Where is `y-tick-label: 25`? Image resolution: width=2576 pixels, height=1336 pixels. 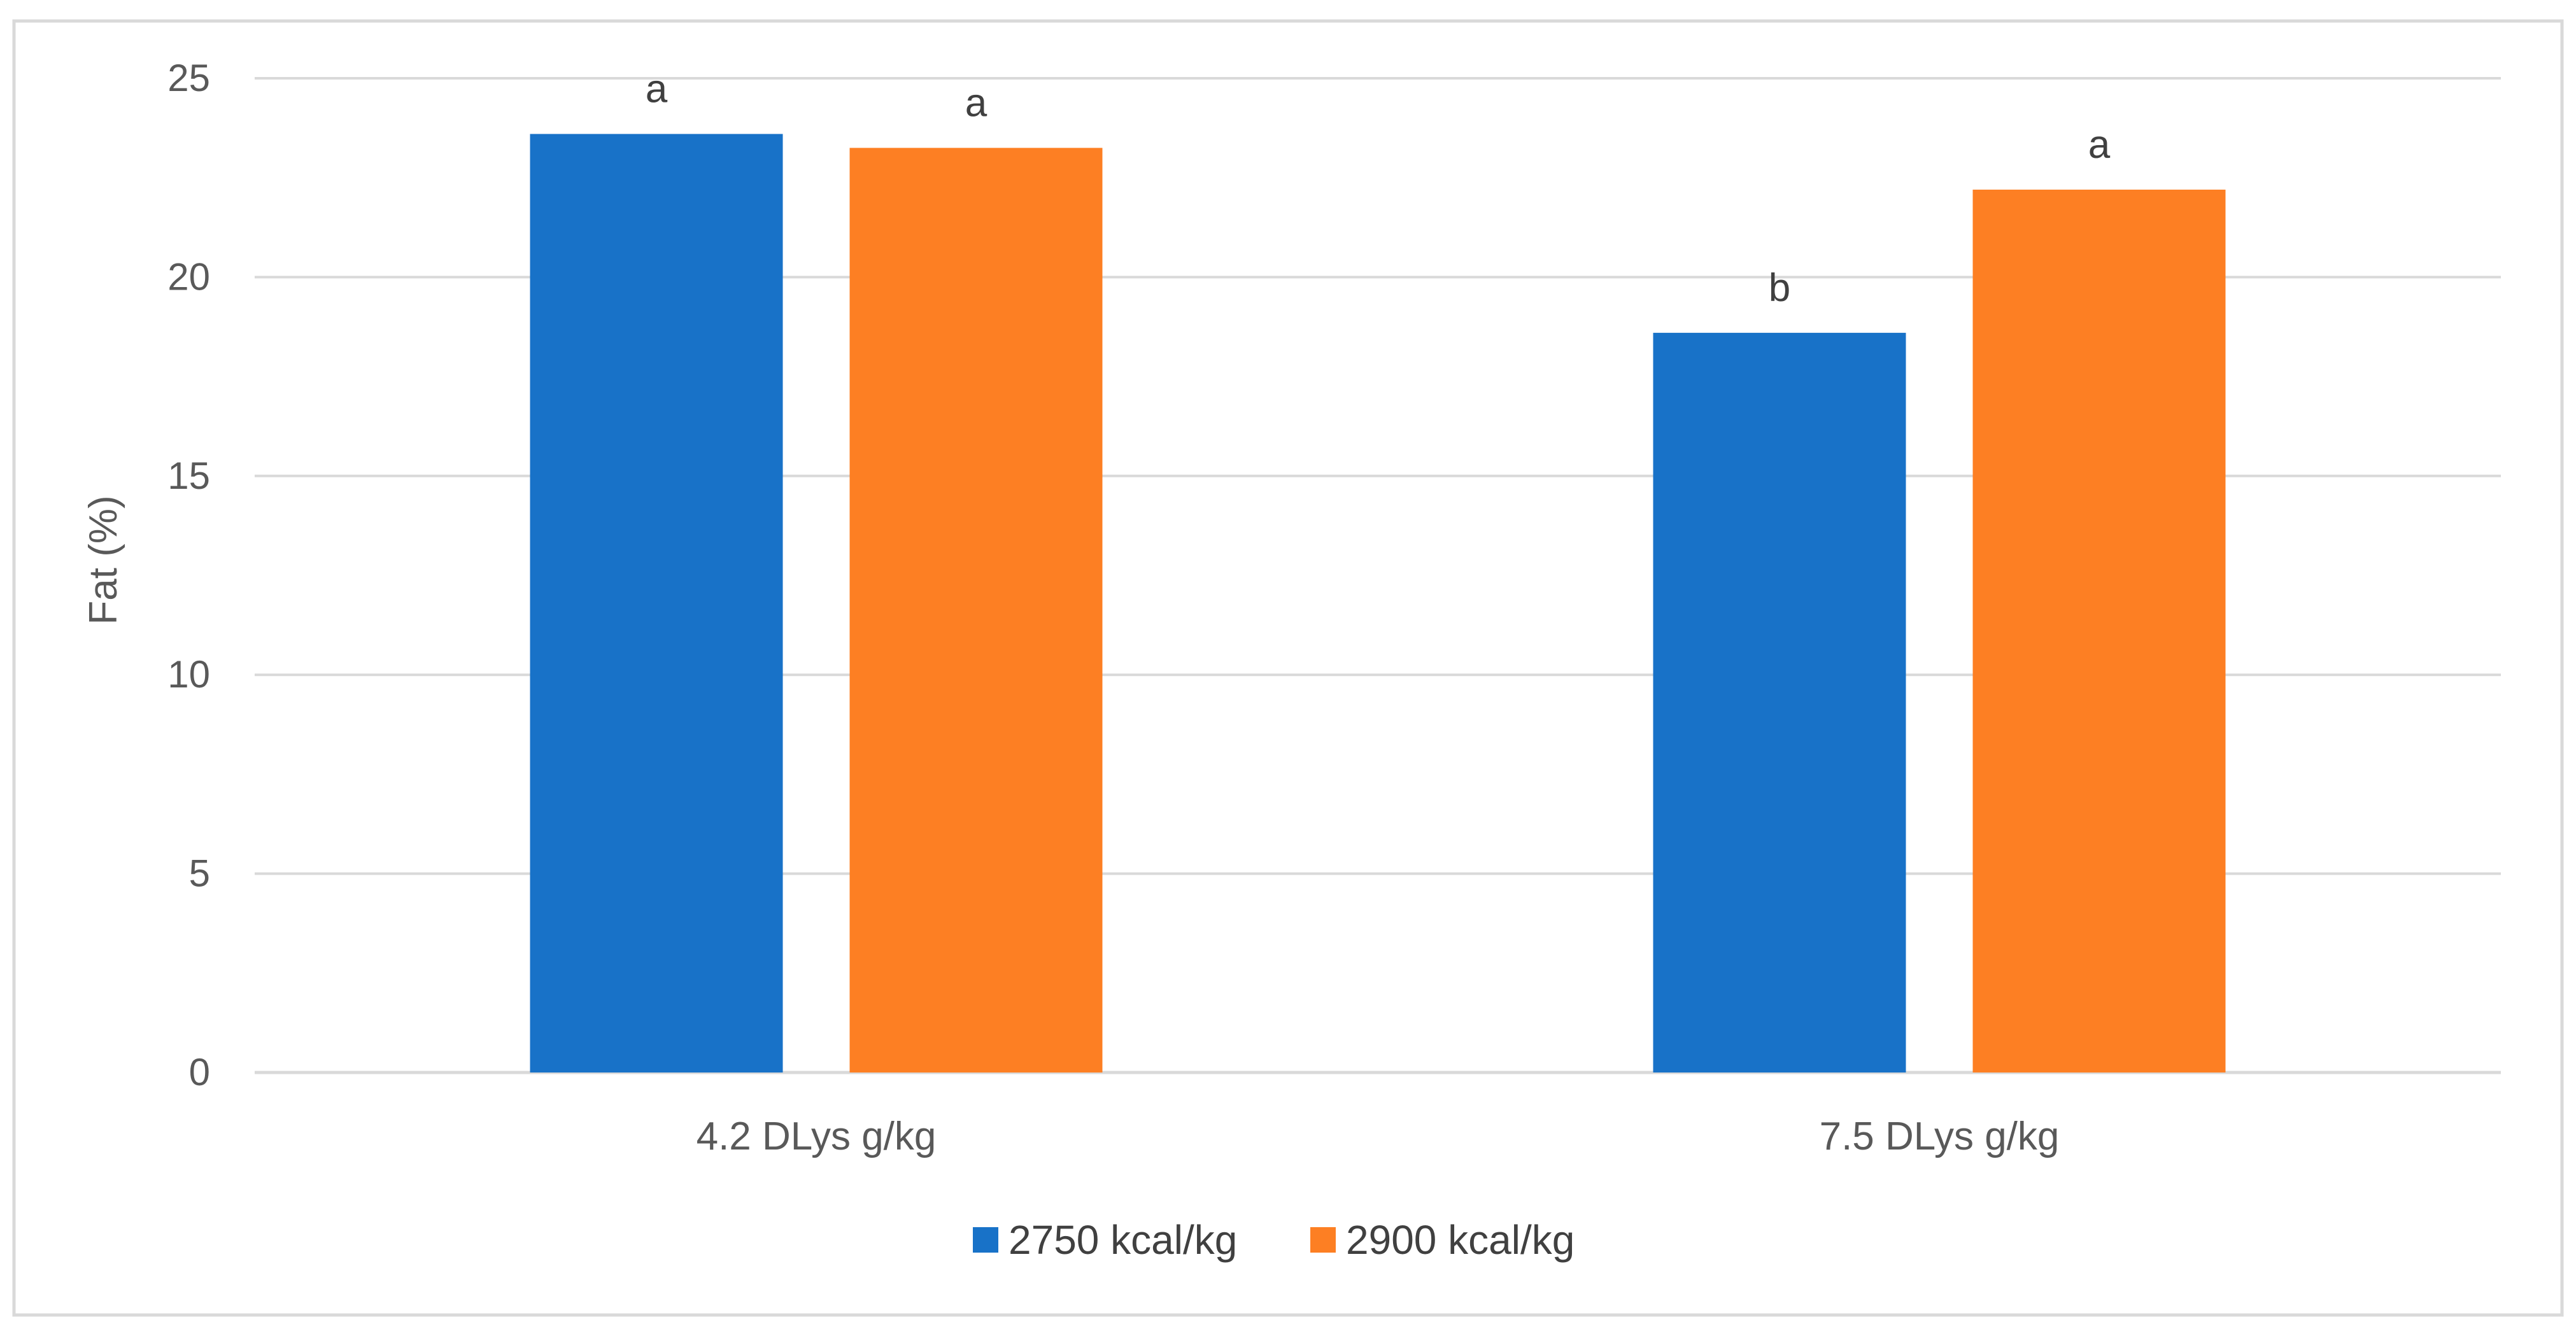
y-tick-label: 25 is located at coordinates (188, 78).